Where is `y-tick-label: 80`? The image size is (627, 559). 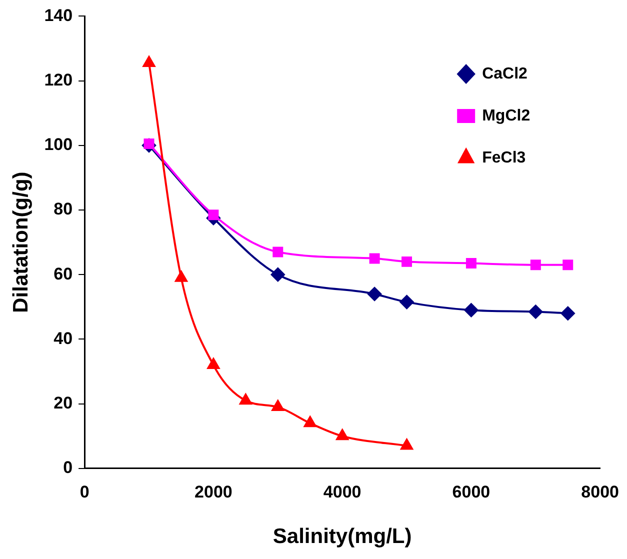 y-tick-label: 80 is located at coordinates (63, 209).